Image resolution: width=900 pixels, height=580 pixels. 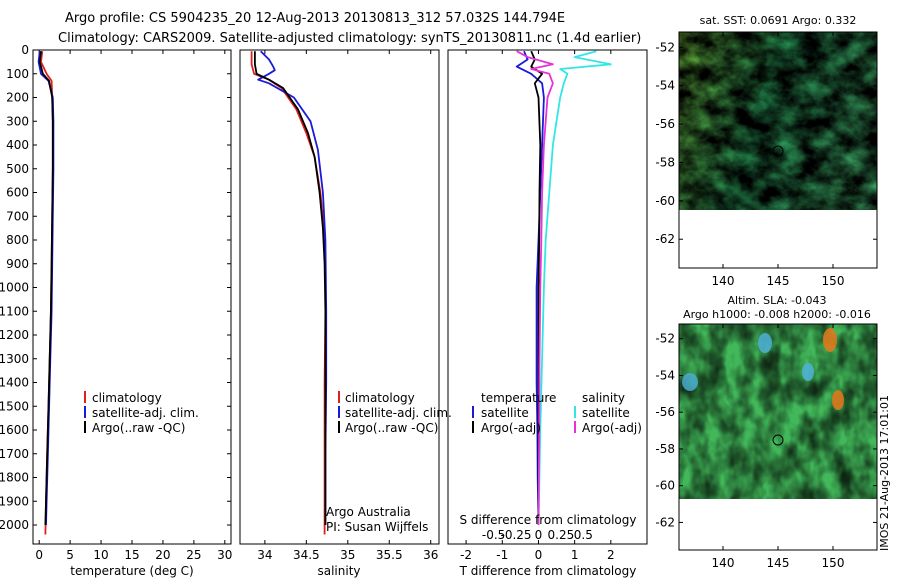 I want to click on depth-tick-label: 1200, so click(x=14, y=335).